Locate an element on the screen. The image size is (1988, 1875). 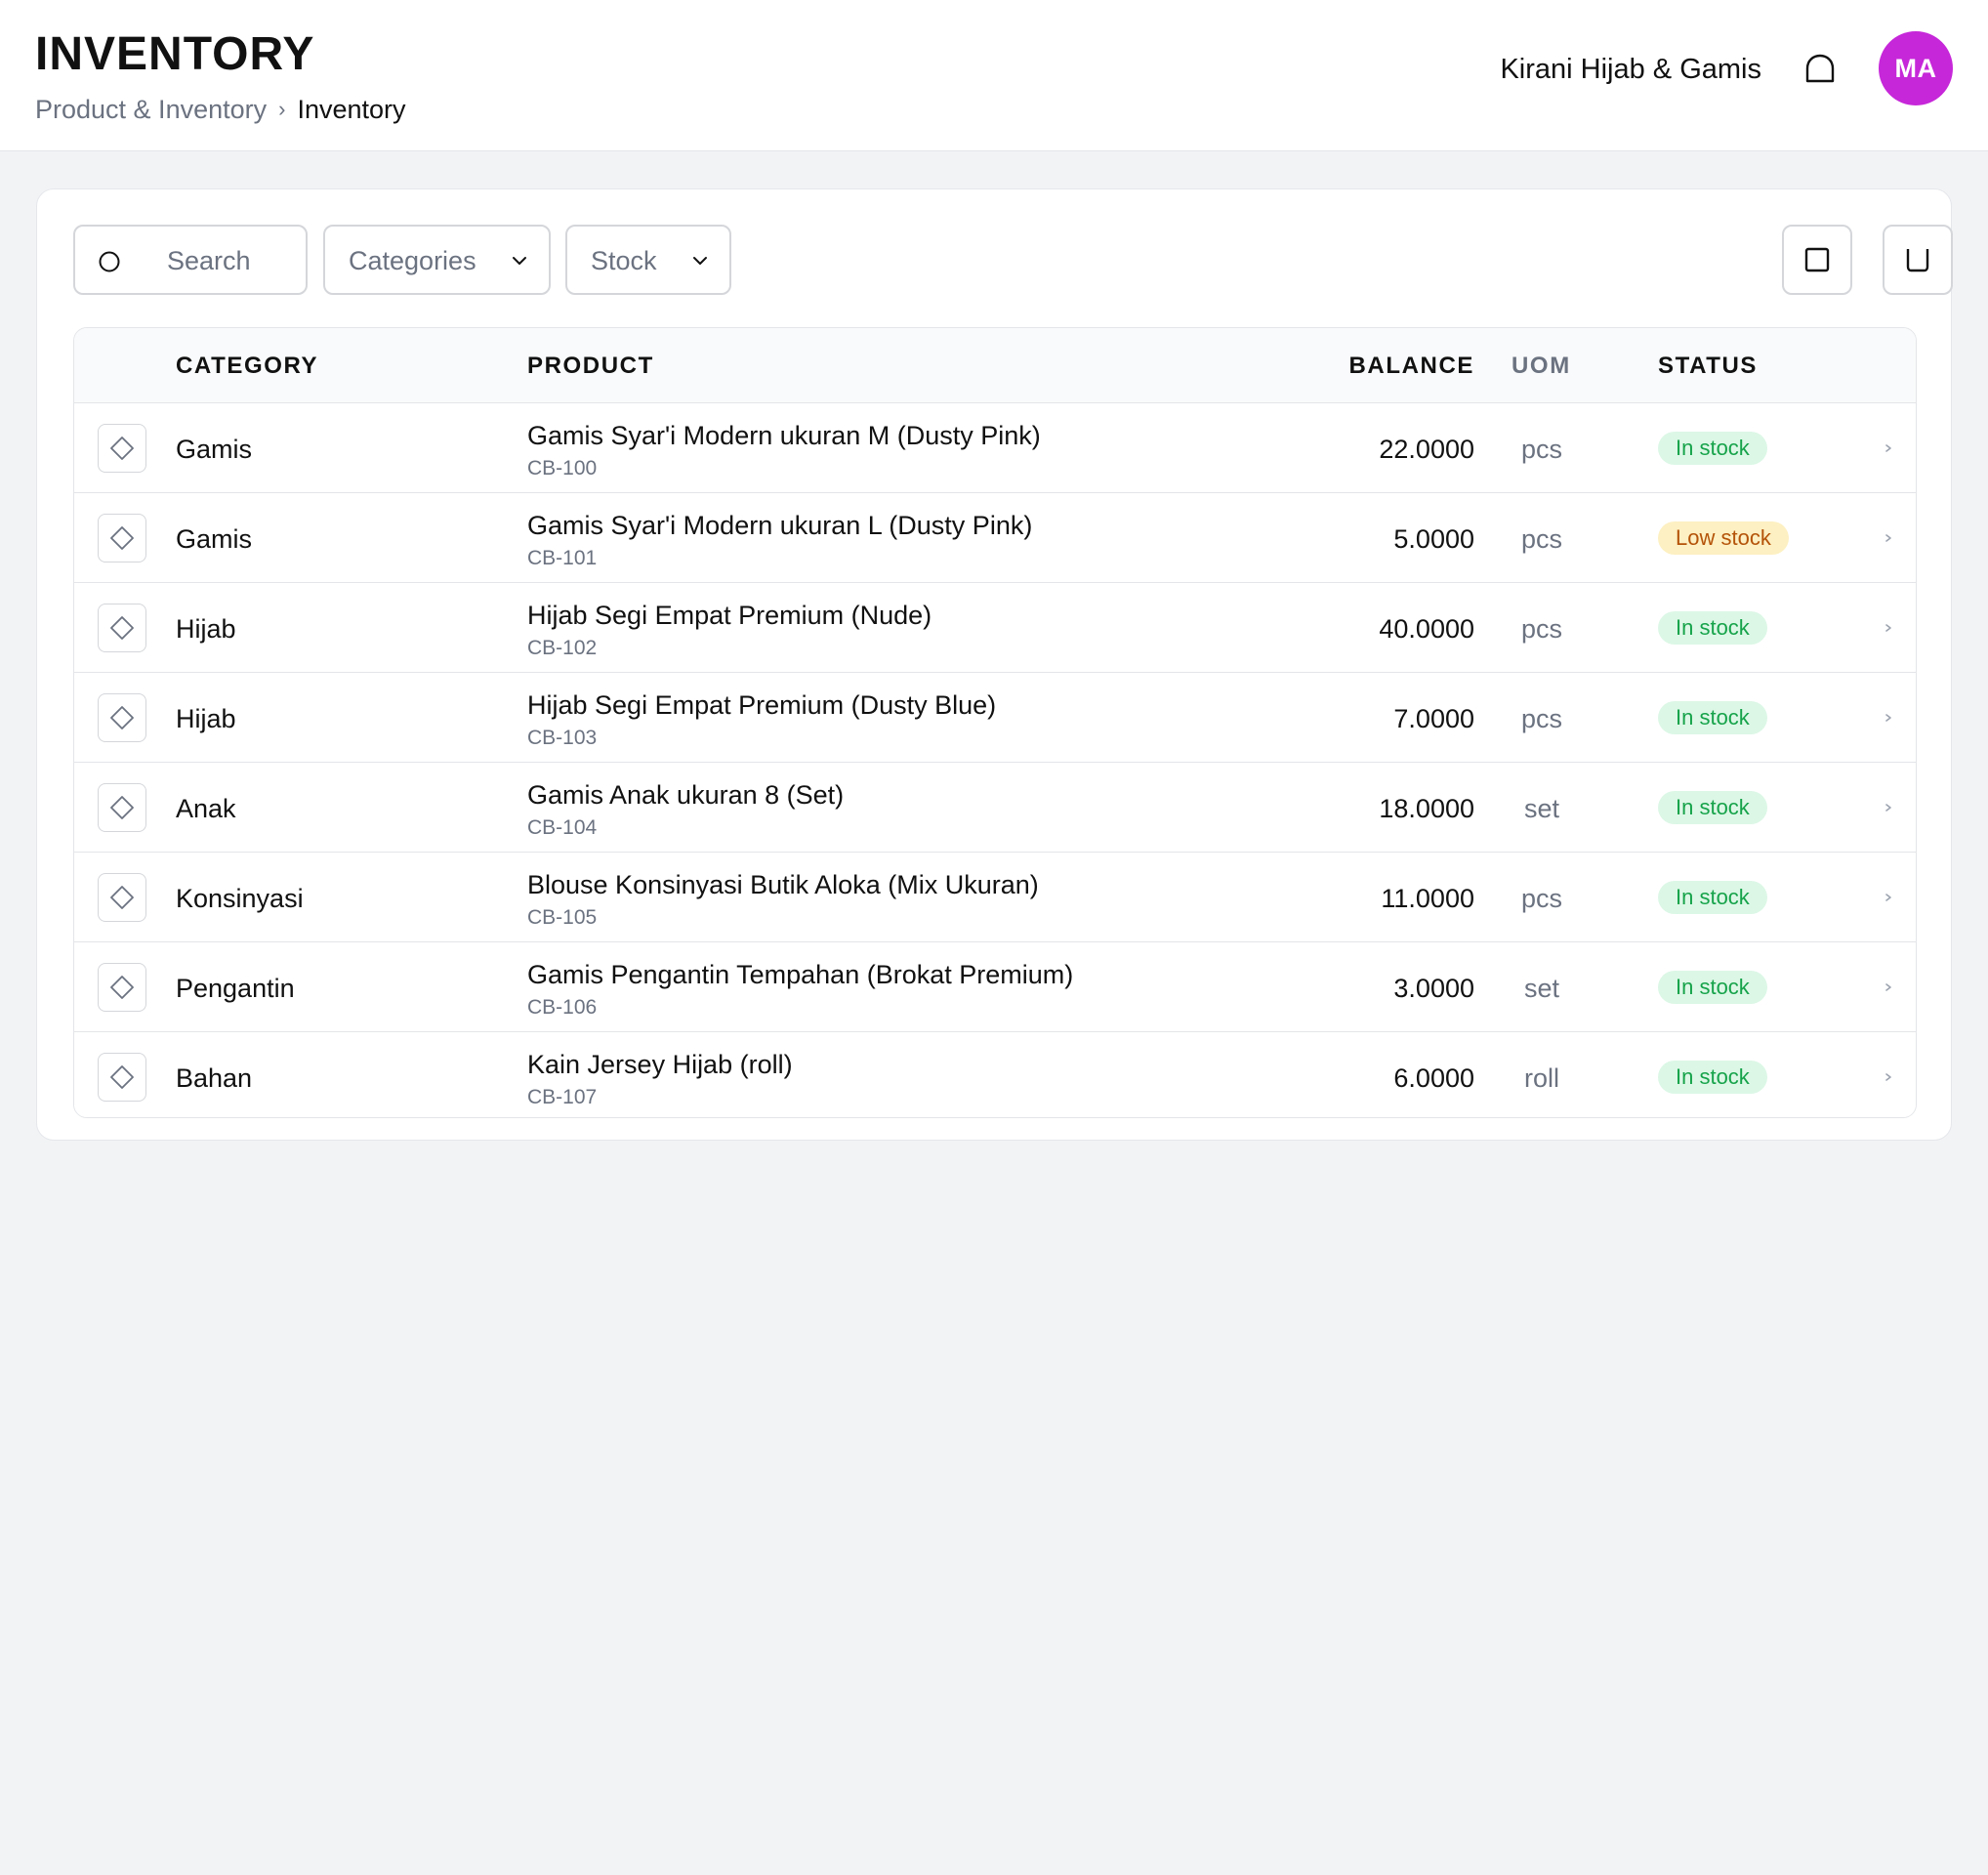
search-input: Search is located at coordinates (190, 260).